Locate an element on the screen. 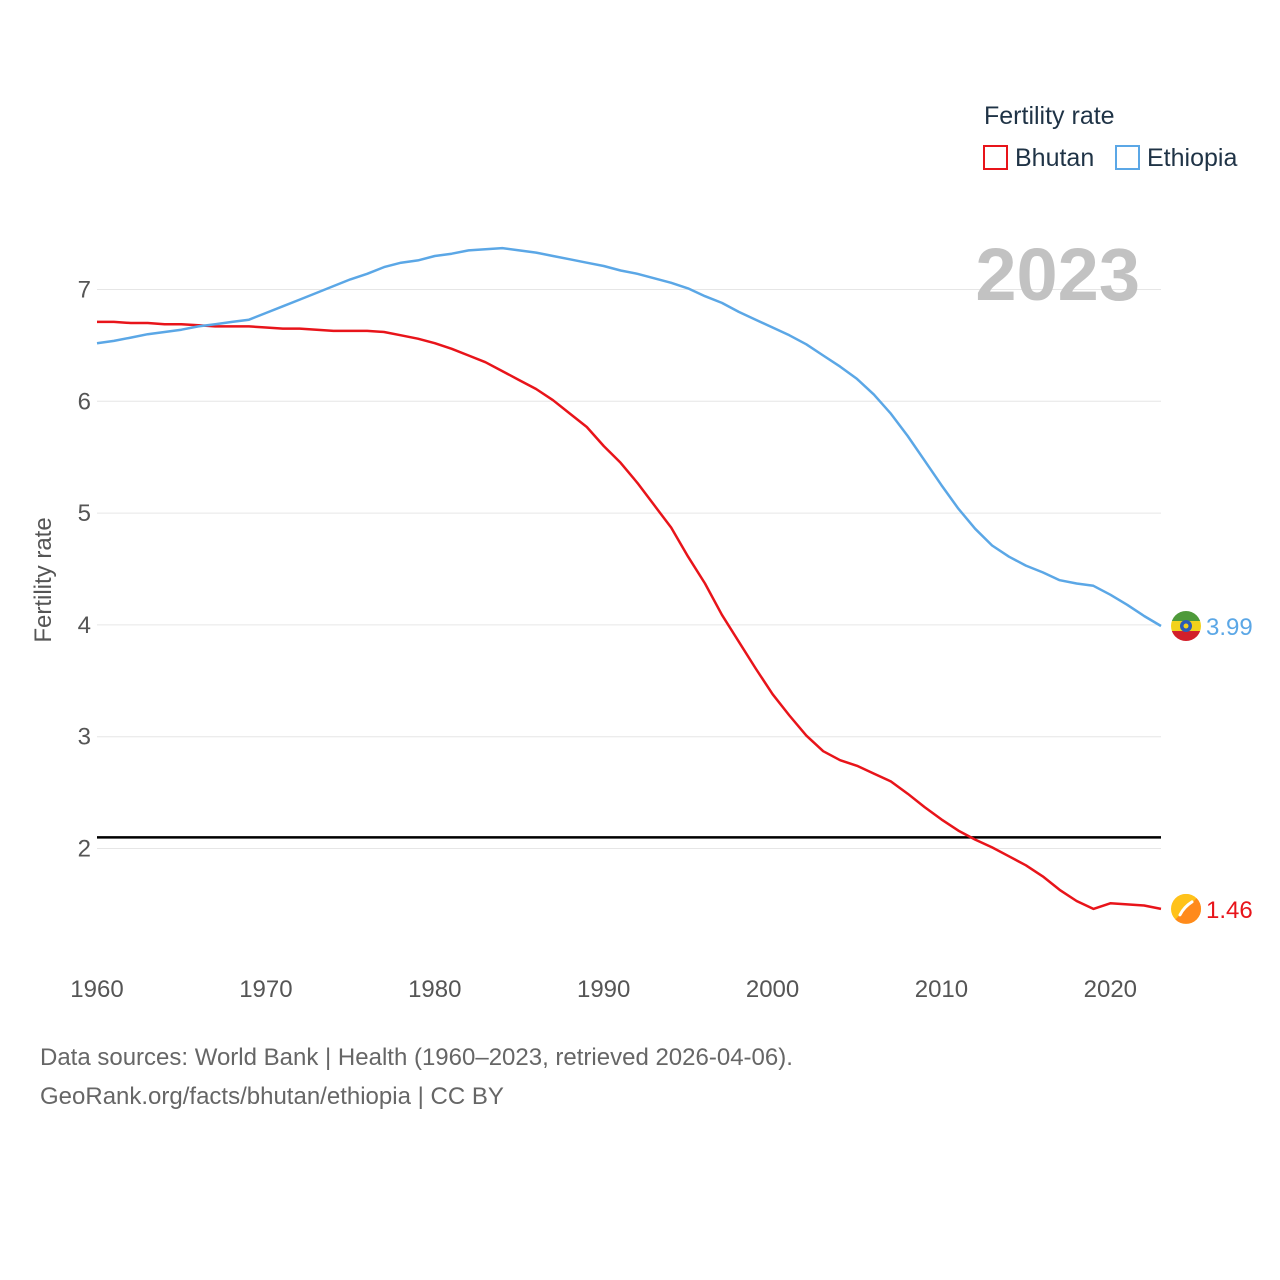 This screenshot has height=1280, width=1280. x-tick-label: 2000 is located at coordinates (772, 989).